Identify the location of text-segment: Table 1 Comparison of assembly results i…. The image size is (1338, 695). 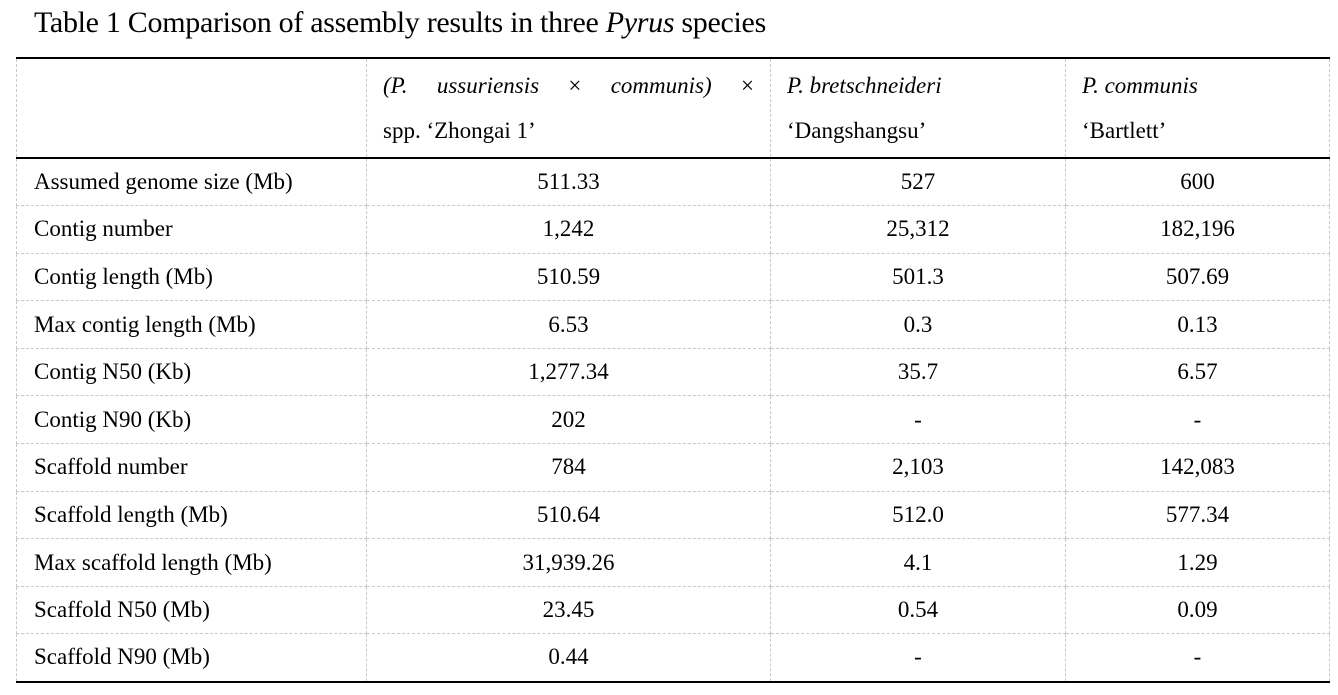
(320, 22).